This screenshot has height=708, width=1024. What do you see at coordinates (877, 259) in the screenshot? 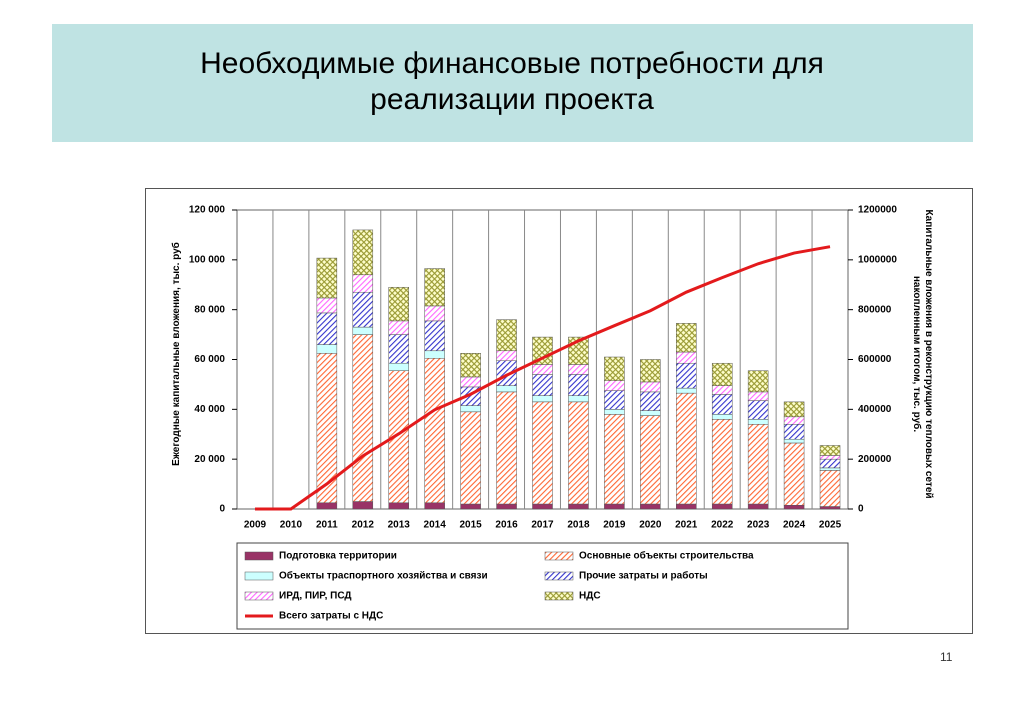
I see `y2-tick-label: 1000000` at bounding box center [877, 259].